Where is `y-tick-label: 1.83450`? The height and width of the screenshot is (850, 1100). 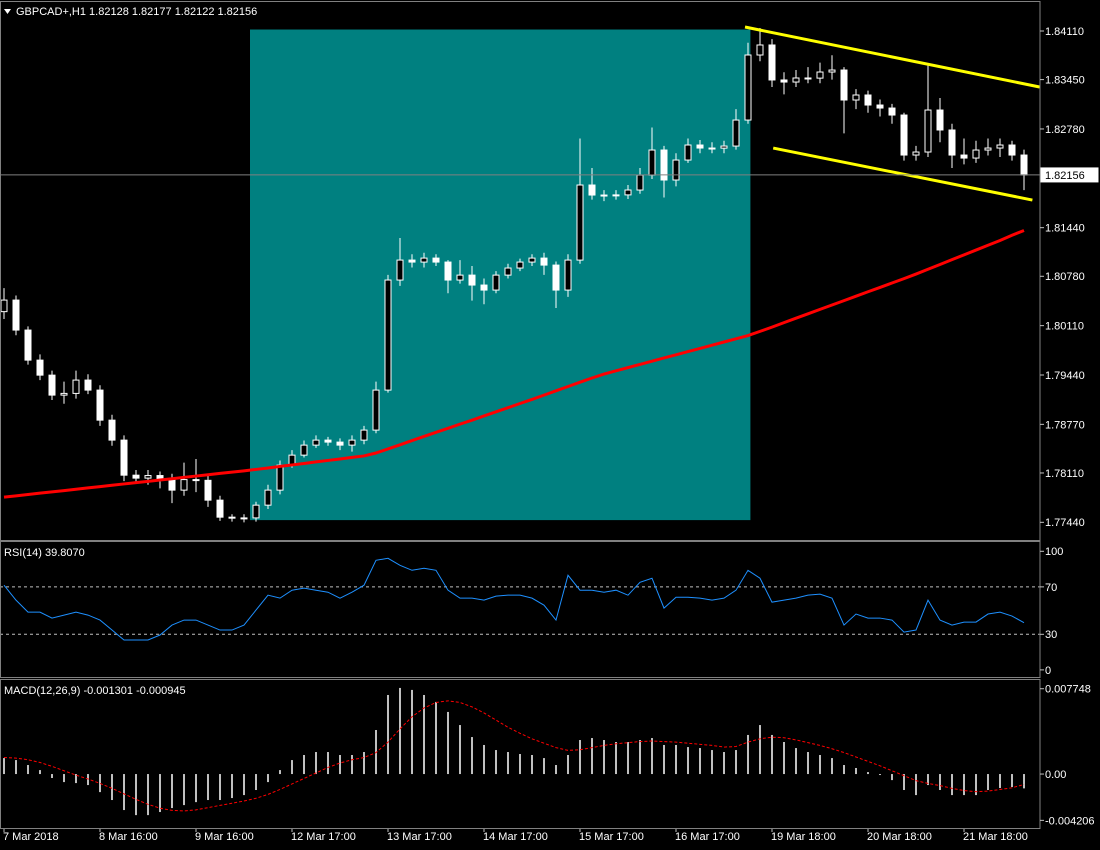 y-tick-label: 1.83450 is located at coordinates (1065, 81).